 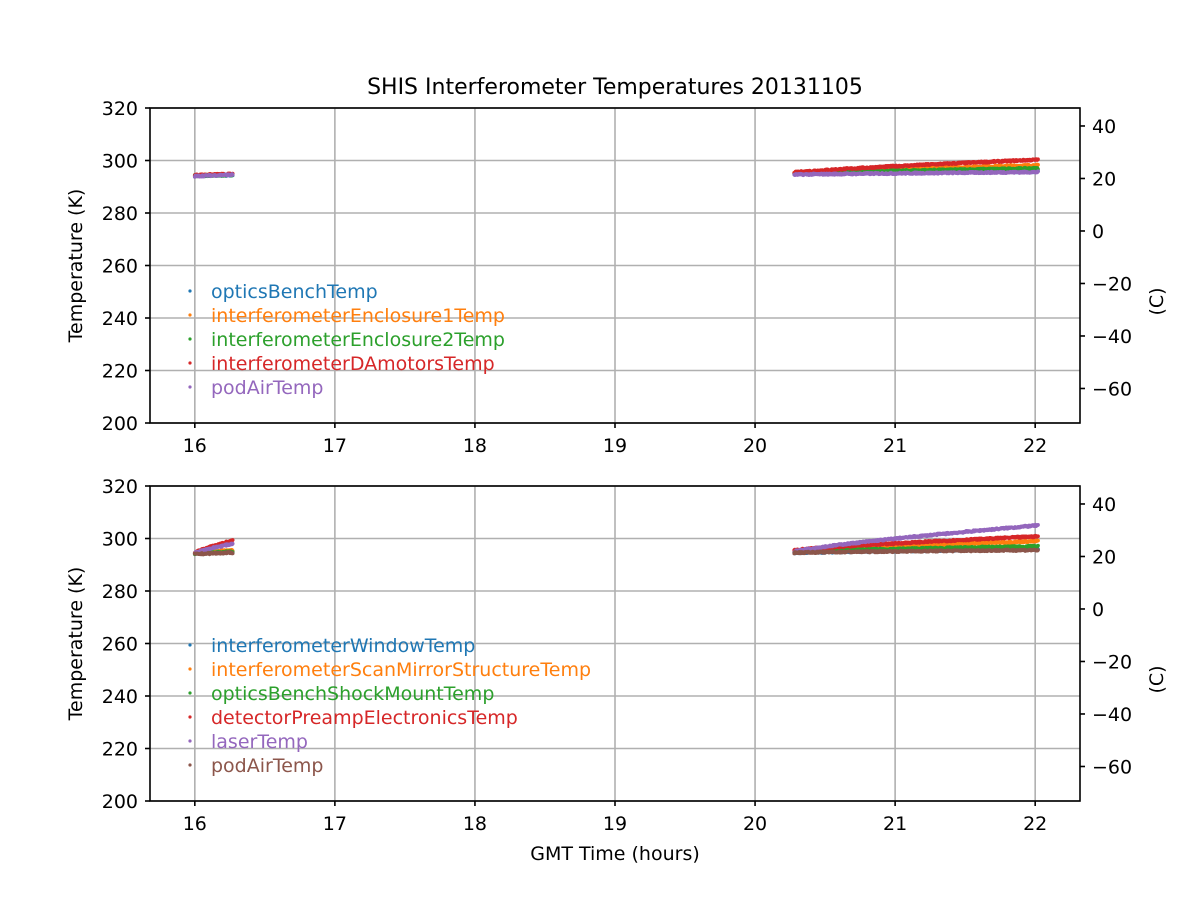 What do you see at coordinates (1098, 232) in the screenshot?
I see `y-right-tick-label: 0` at bounding box center [1098, 232].